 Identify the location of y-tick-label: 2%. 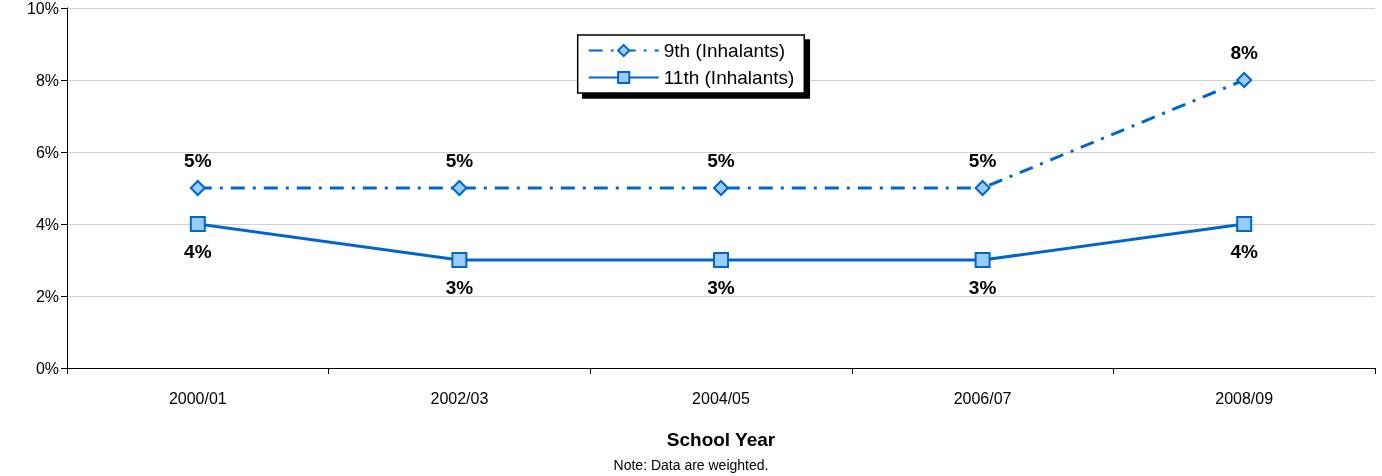
(47, 296).